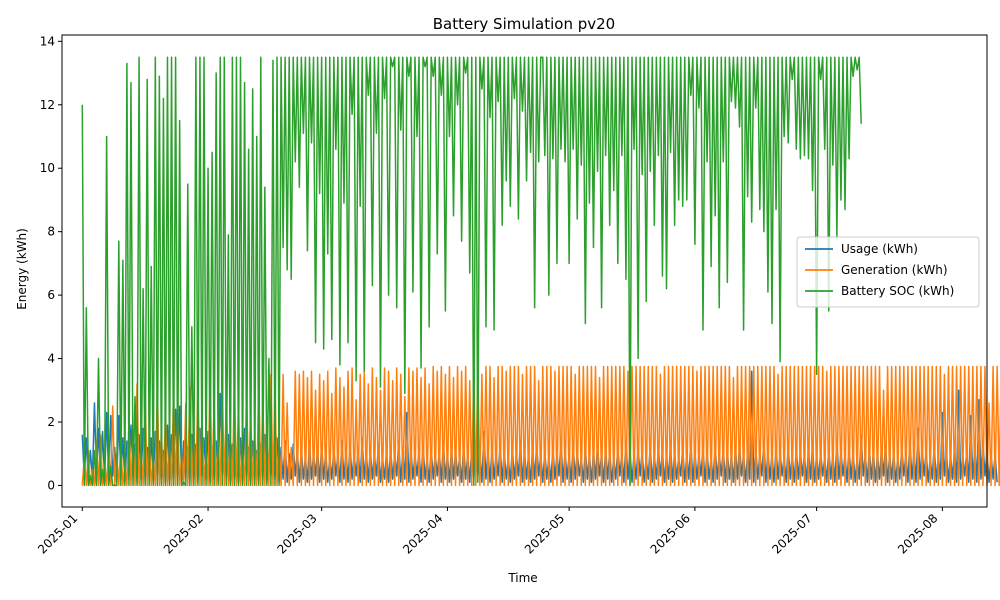 The height and width of the screenshot is (600, 1000). What do you see at coordinates (296, 533) in the screenshot?
I see `x-tick-label: 2025-03` at bounding box center [296, 533].